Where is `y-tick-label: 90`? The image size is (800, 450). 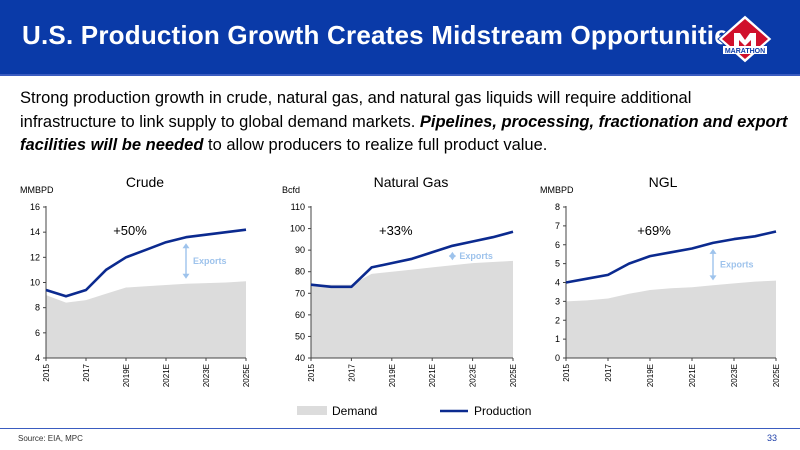 y-tick-label: 90 is located at coordinates (300, 250).